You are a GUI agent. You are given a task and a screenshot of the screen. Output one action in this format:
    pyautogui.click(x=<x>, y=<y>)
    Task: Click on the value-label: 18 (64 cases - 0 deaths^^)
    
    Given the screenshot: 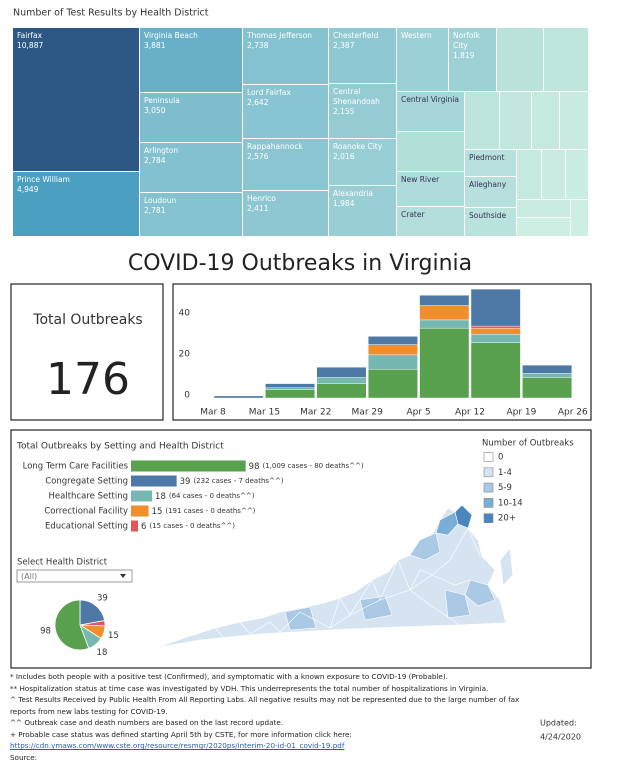 What is the action you would take?
    pyautogui.click(x=205, y=497)
    